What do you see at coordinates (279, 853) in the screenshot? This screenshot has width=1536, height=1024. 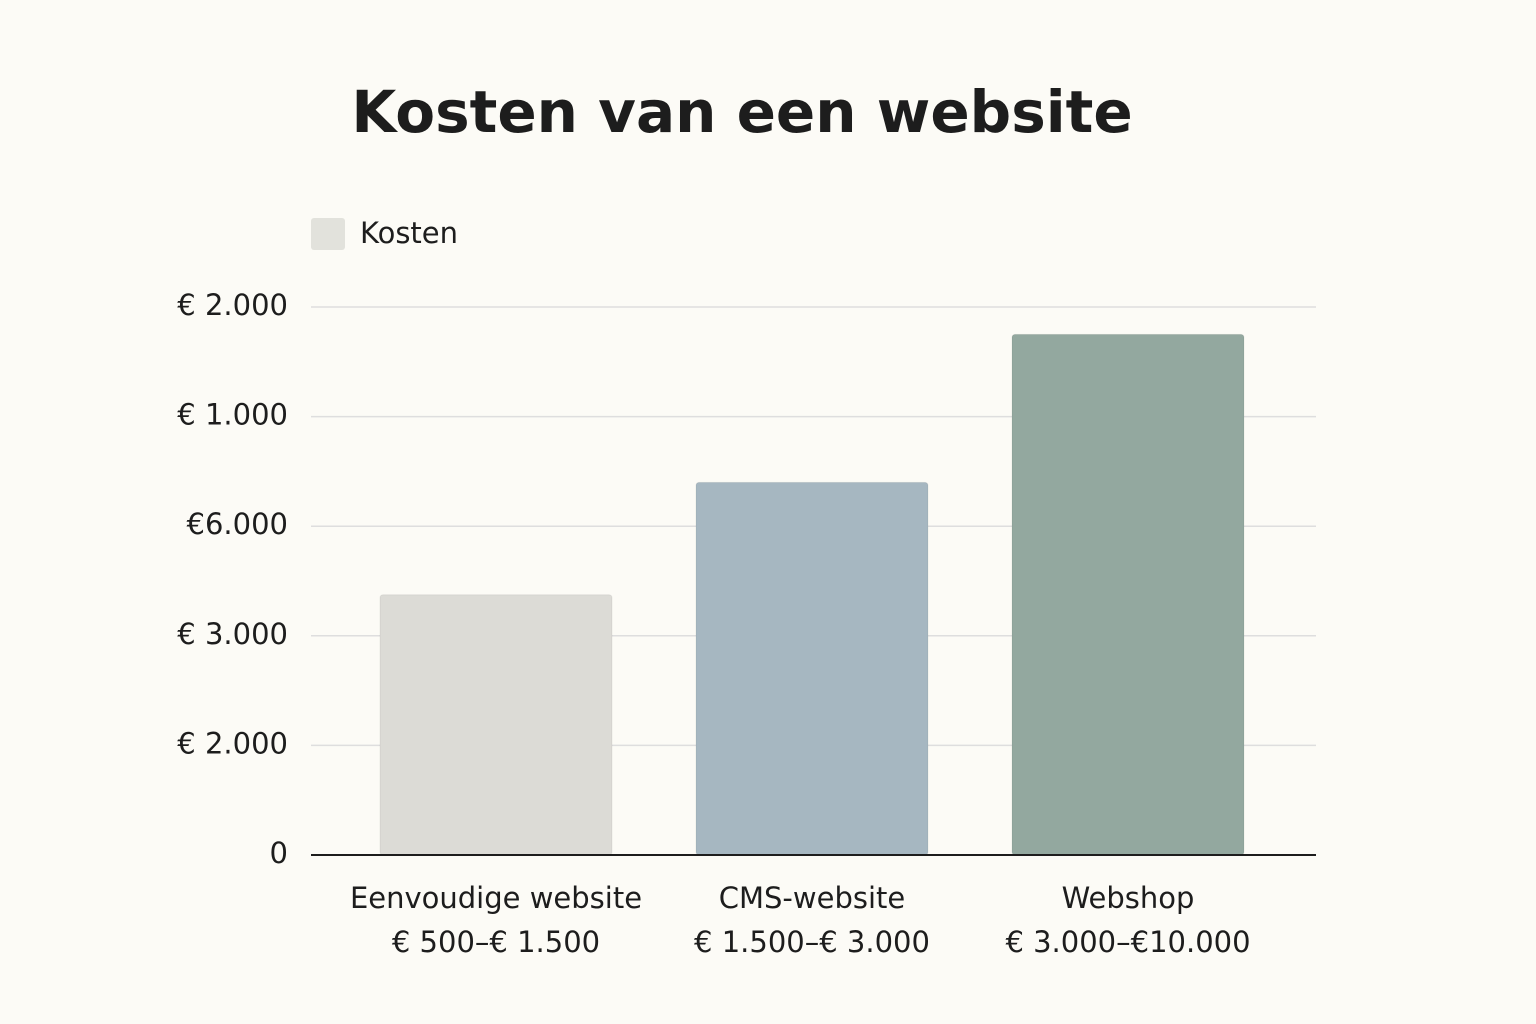 I see `y-tick-label: 0` at bounding box center [279, 853].